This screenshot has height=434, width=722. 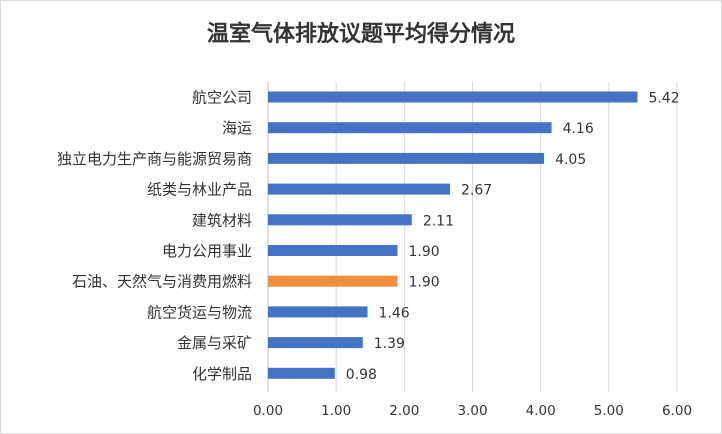 What do you see at coordinates (207, 251) in the screenshot?
I see `category-label: 电力公用事业` at bounding box center [207, 251].